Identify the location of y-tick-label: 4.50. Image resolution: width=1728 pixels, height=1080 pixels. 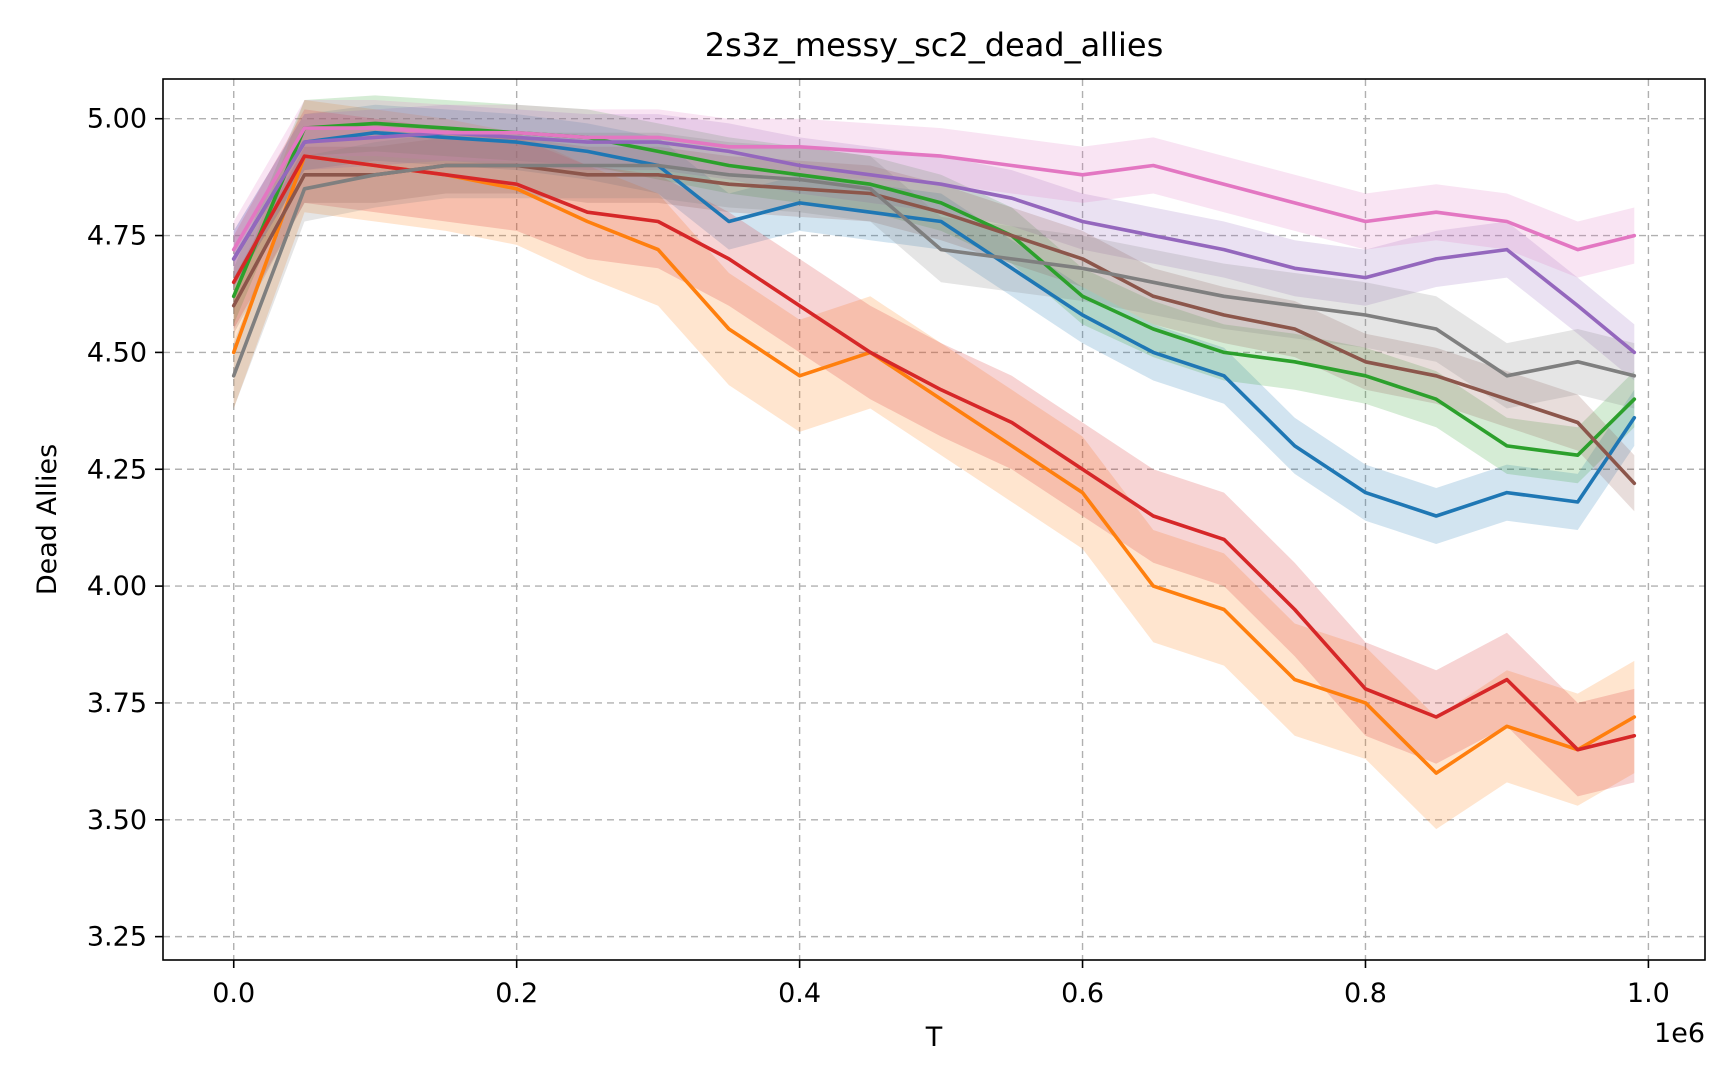
(117, 352).